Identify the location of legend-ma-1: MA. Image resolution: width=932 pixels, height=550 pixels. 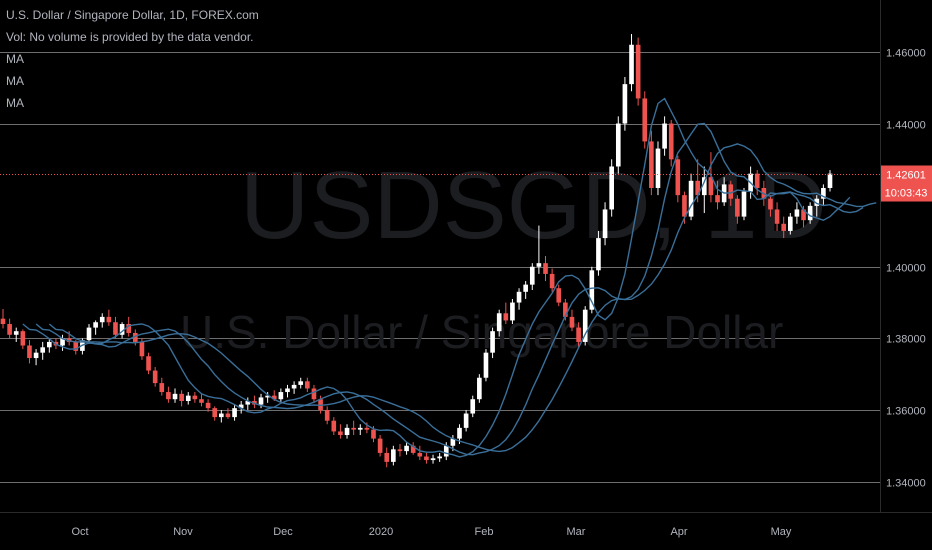
(15, 59).